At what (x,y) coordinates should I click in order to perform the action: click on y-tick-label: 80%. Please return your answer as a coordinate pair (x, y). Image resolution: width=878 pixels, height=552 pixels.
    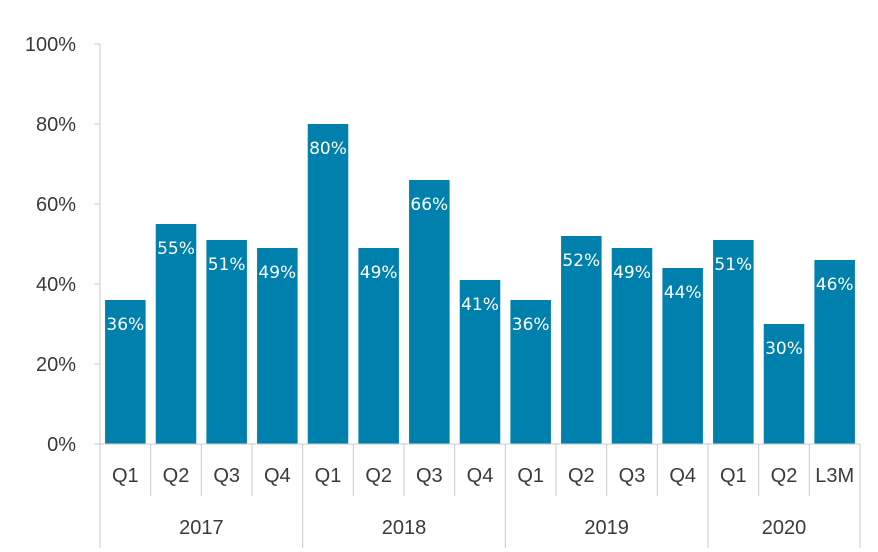
    Looking at the image, I should click on (56, 125).